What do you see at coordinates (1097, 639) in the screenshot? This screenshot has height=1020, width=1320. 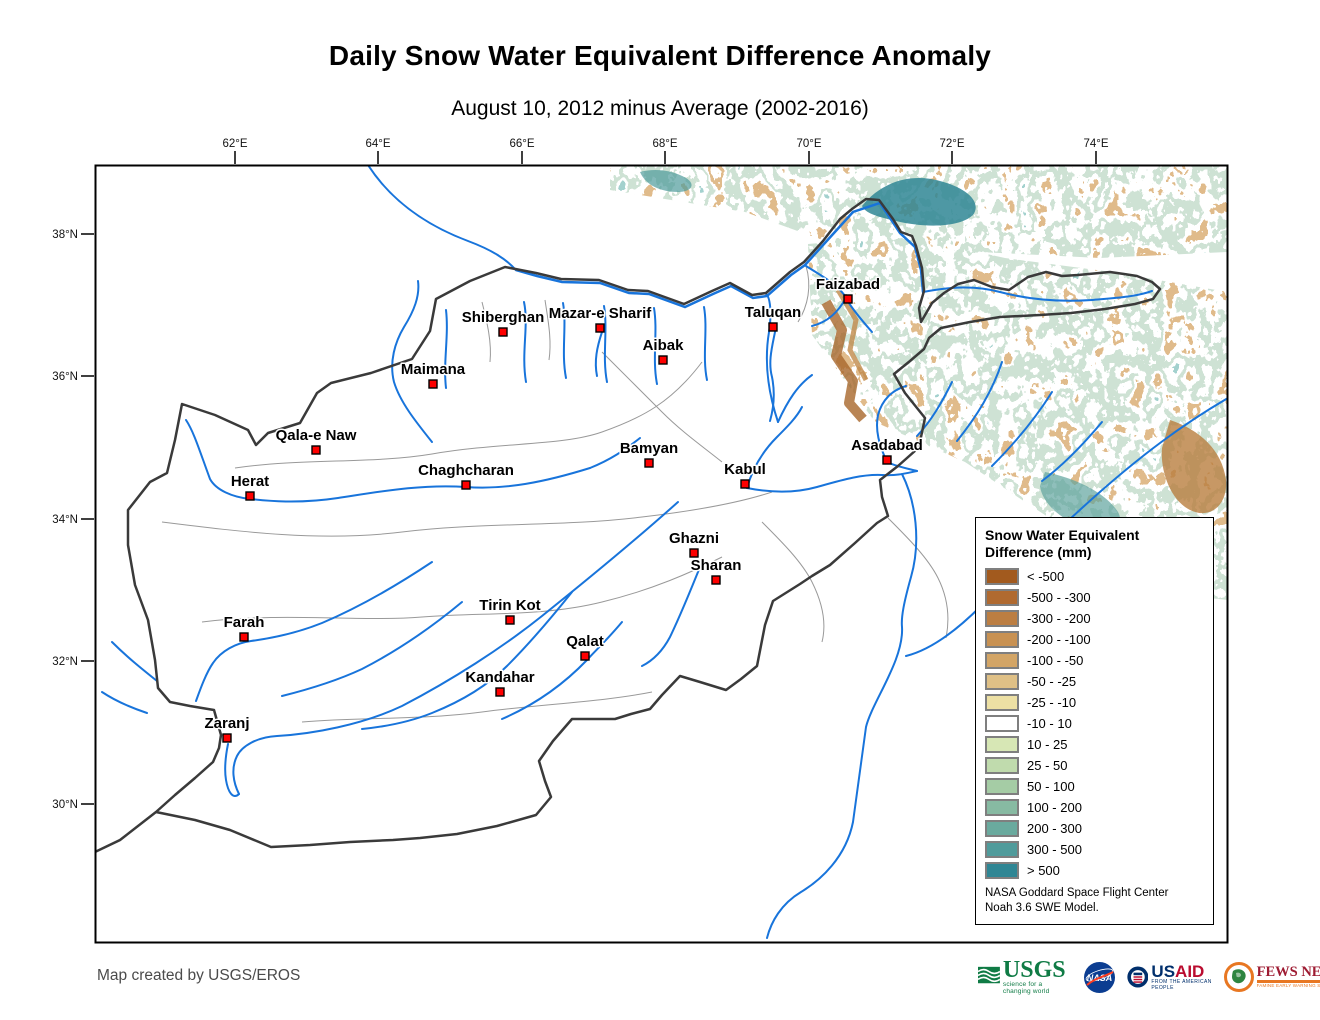 I see `legend-row: -200 - -100` at bounding box center [1097, 639].